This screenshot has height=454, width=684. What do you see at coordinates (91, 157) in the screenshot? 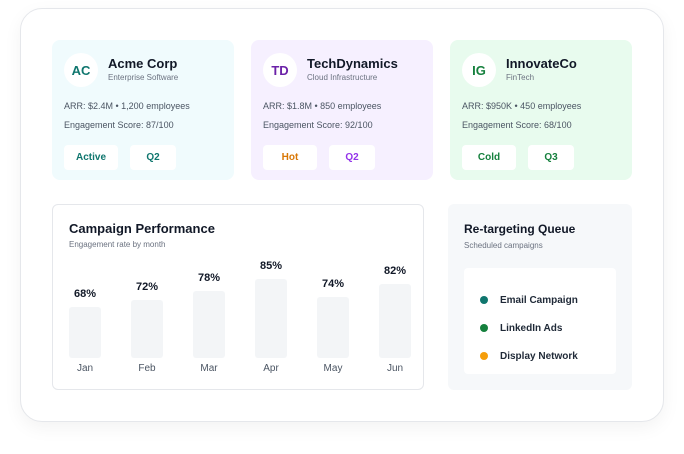
I see `status-badge: Active` at bounding box center [91, 157].